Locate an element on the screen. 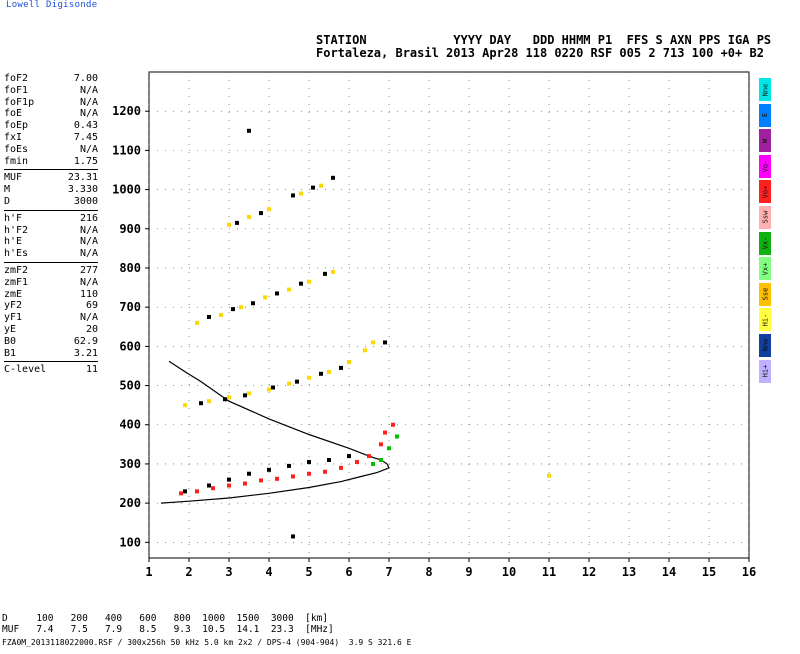  y-tick-label: 1100 is located at coordinates (126, 150).